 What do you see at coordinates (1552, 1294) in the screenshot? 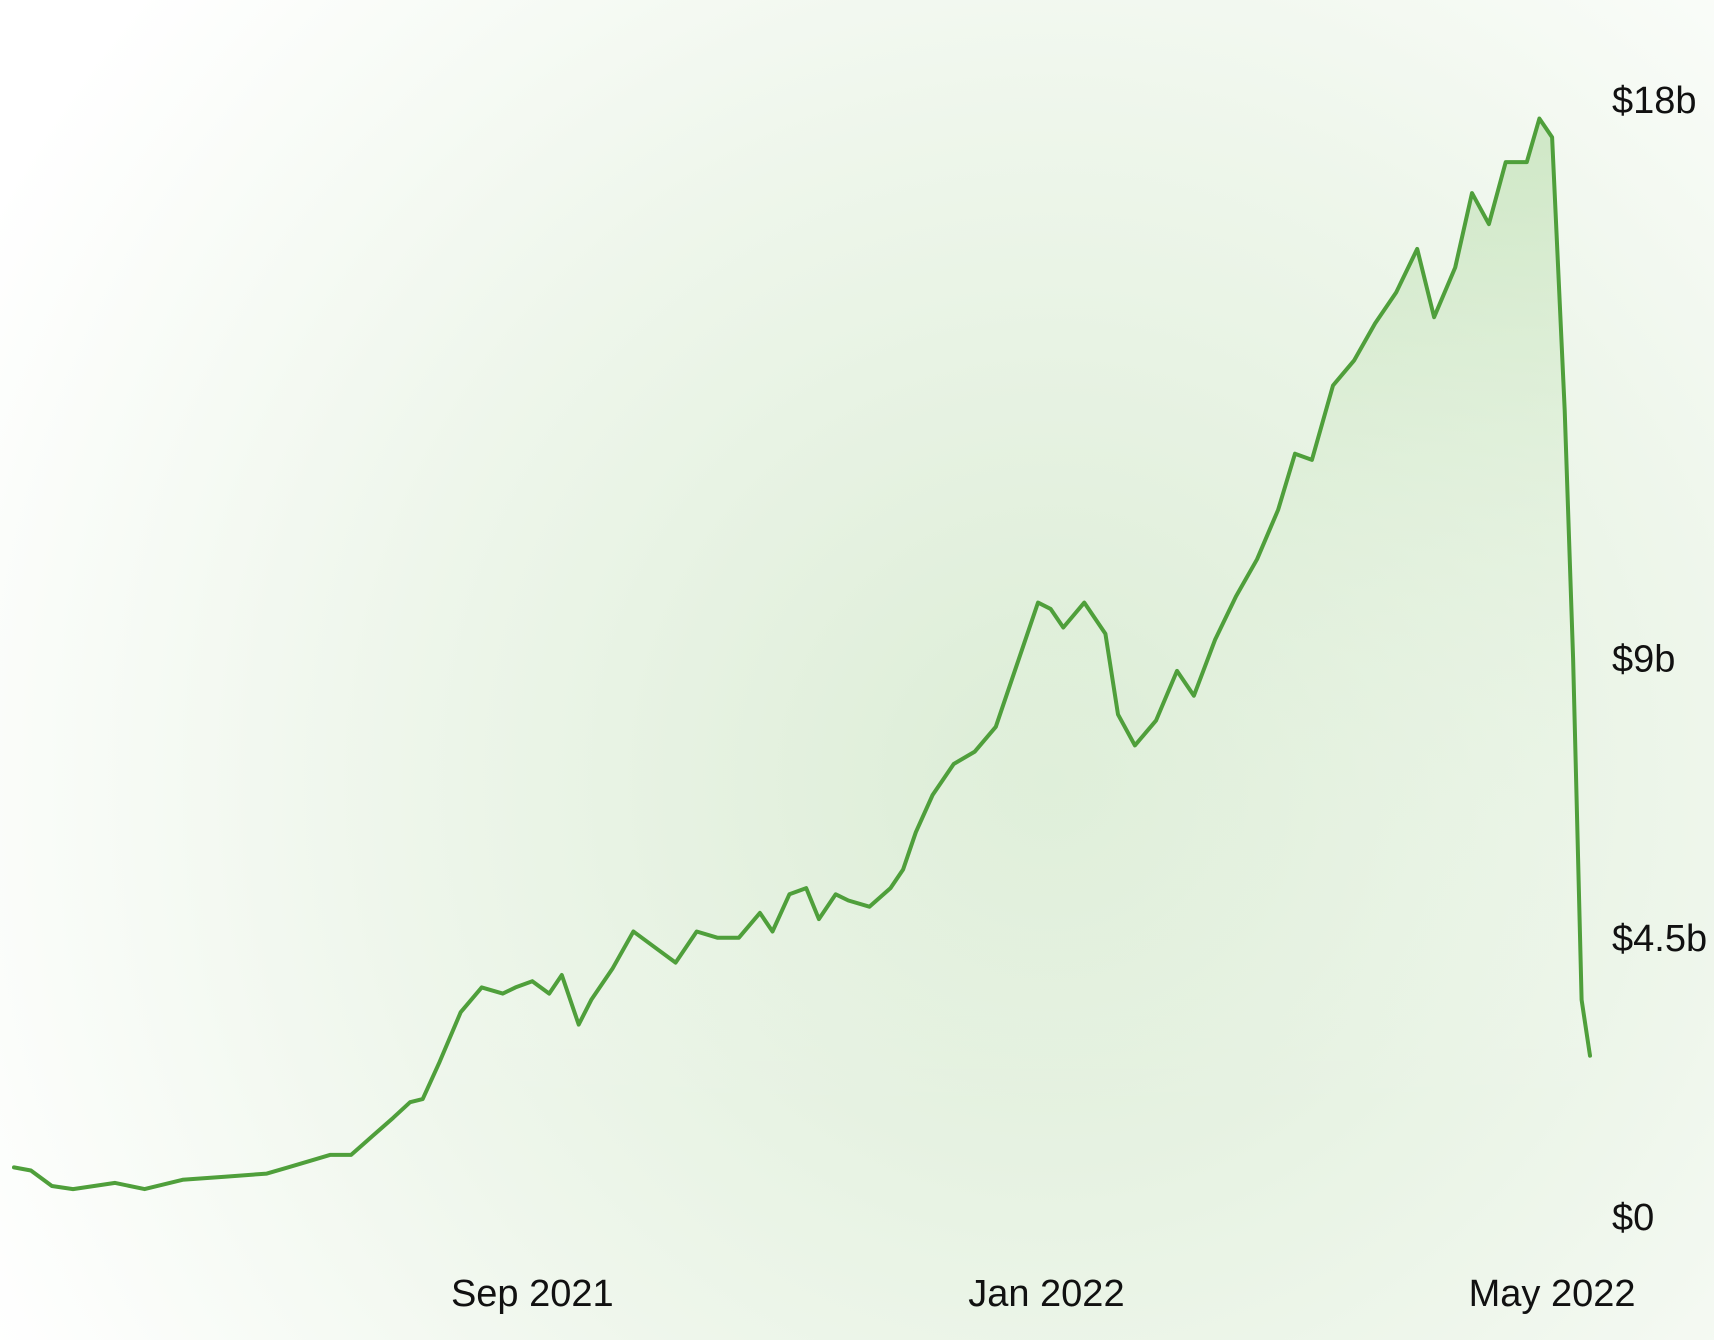
I see `x-tick-label: May 2022` at bounding box center [1552, 1294].